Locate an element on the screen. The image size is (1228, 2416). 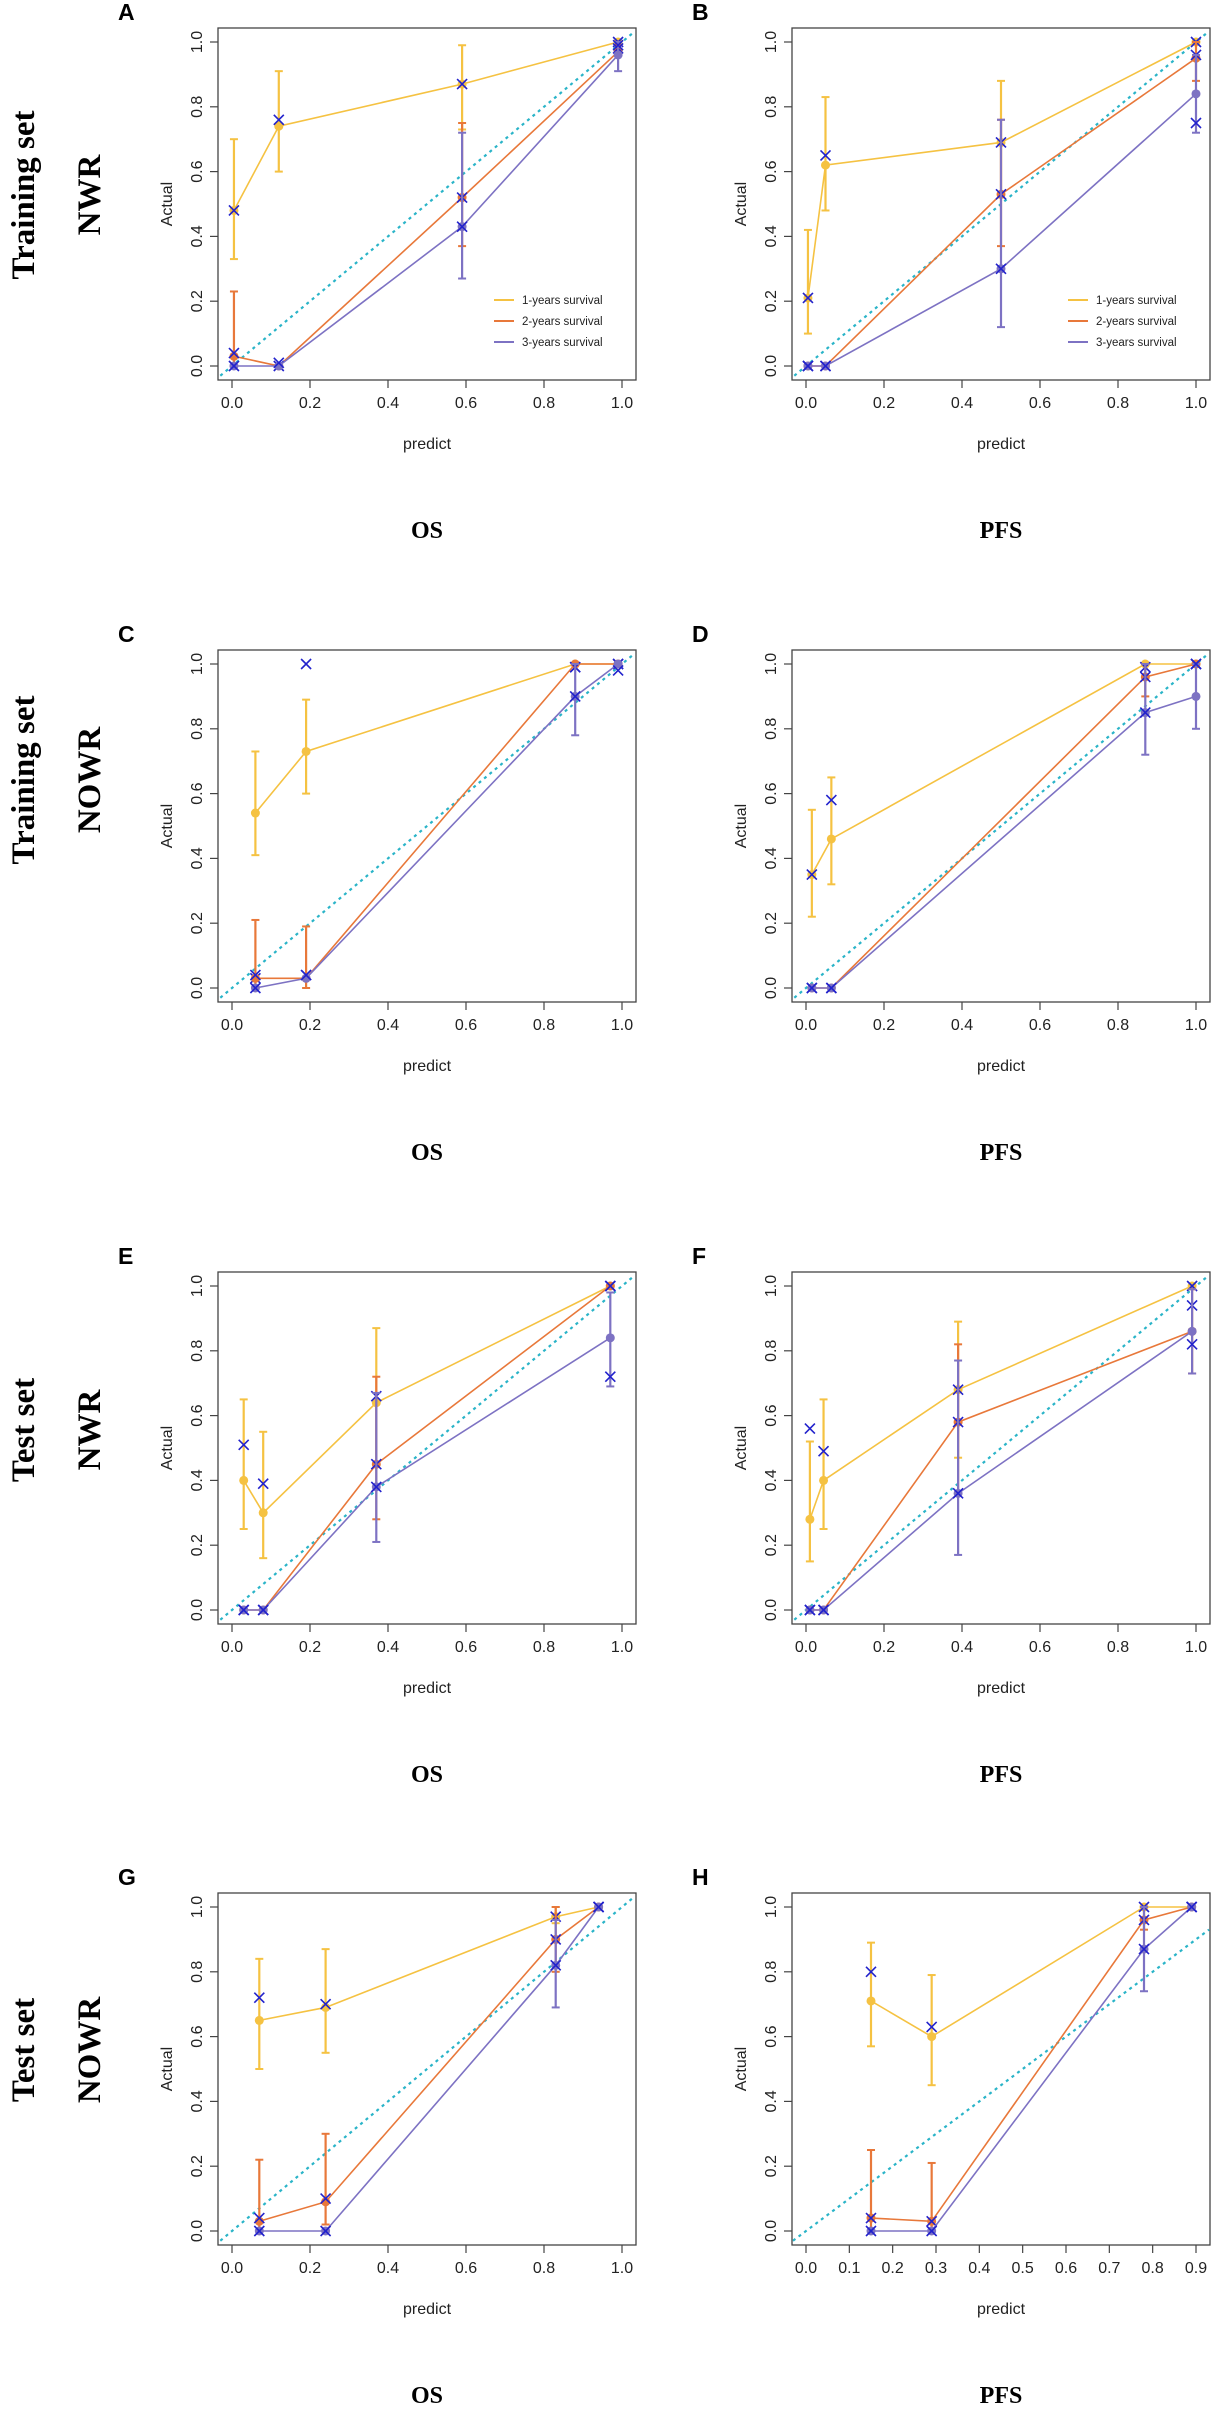
series-2-years is located at coordinates (429, 2066).